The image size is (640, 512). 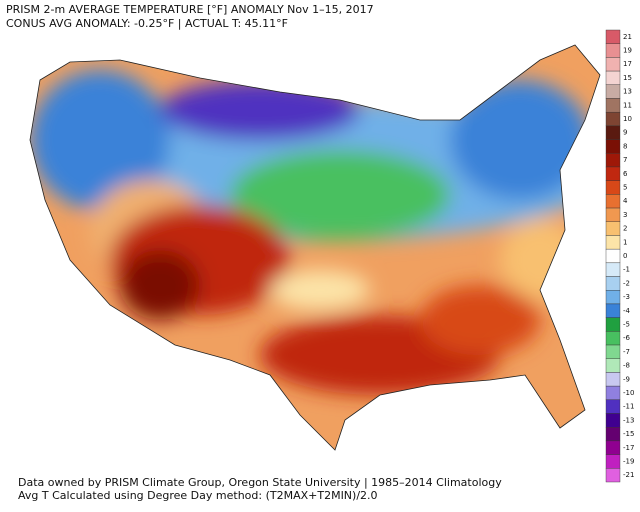 I want to click on colorbar-label: -5, so click(x=626, y=324).